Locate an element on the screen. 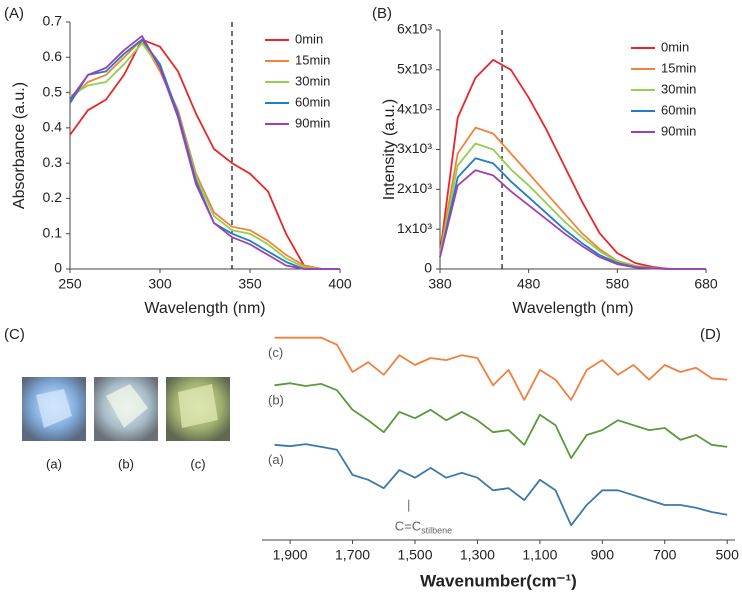 Image resolution: width=742 pixels, height=599 pixels. y-axis-label: Absorbance (a.u.) is located at coordinates (19, 145).